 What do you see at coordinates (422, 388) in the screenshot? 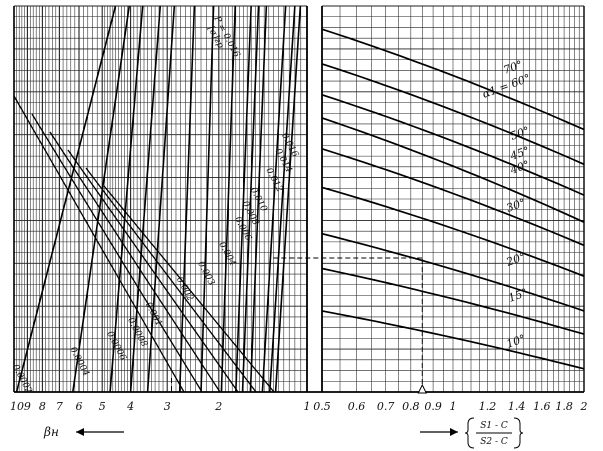
I see `example-marker-triangle` at bounding box center [422, 388].